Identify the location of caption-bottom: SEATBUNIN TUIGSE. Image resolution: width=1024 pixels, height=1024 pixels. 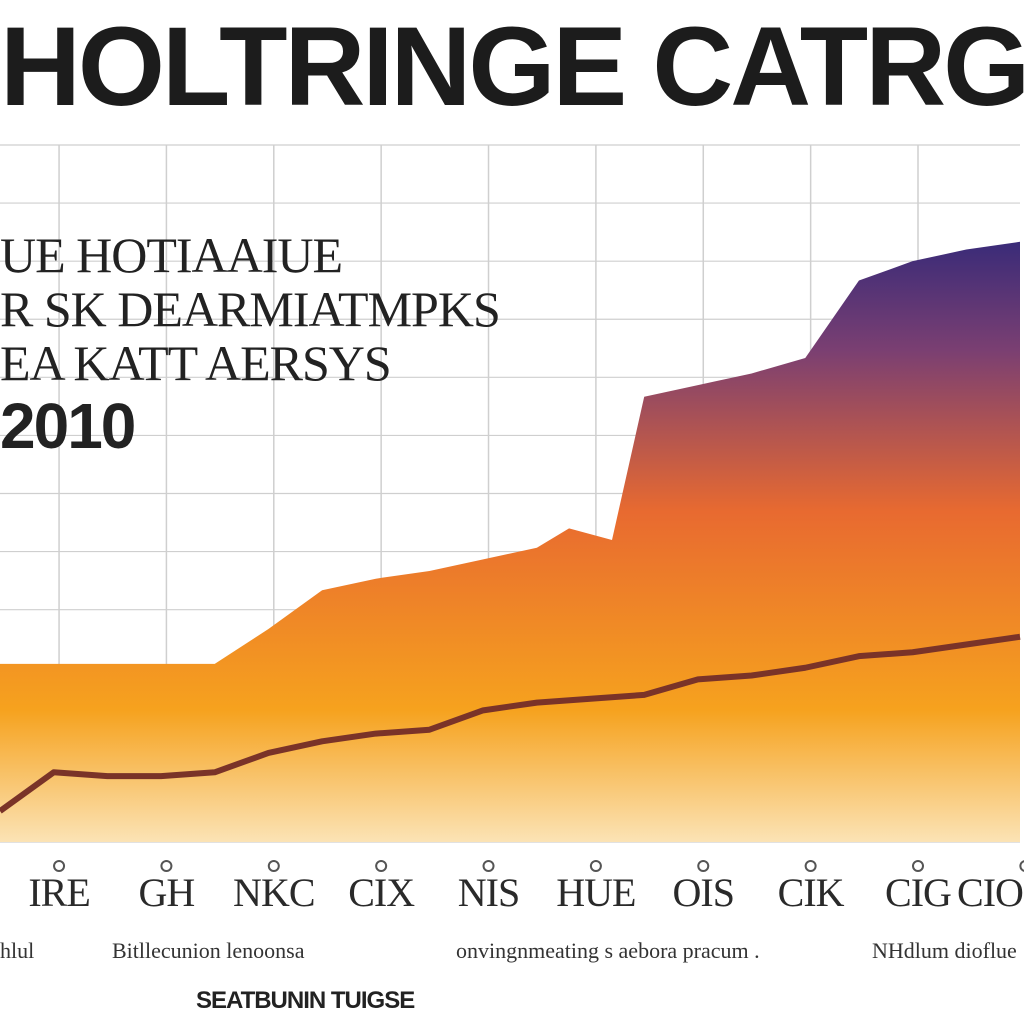
(305, 1000).